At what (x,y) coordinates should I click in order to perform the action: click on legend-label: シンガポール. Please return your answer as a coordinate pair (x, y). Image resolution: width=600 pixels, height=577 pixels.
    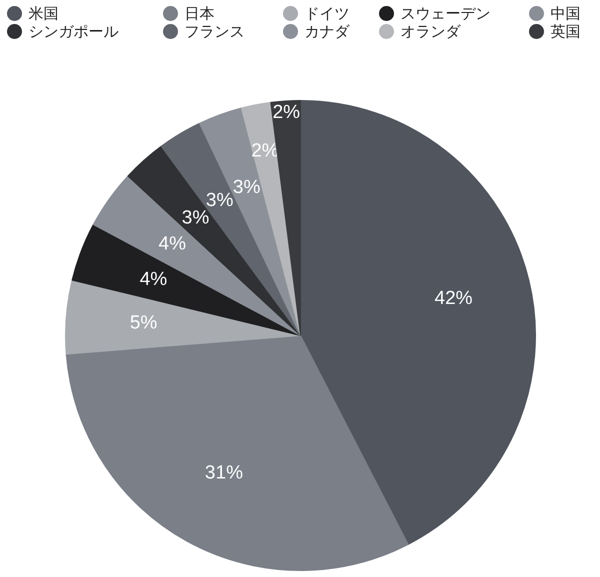
    Looking at the image, I should click on (73, 31).